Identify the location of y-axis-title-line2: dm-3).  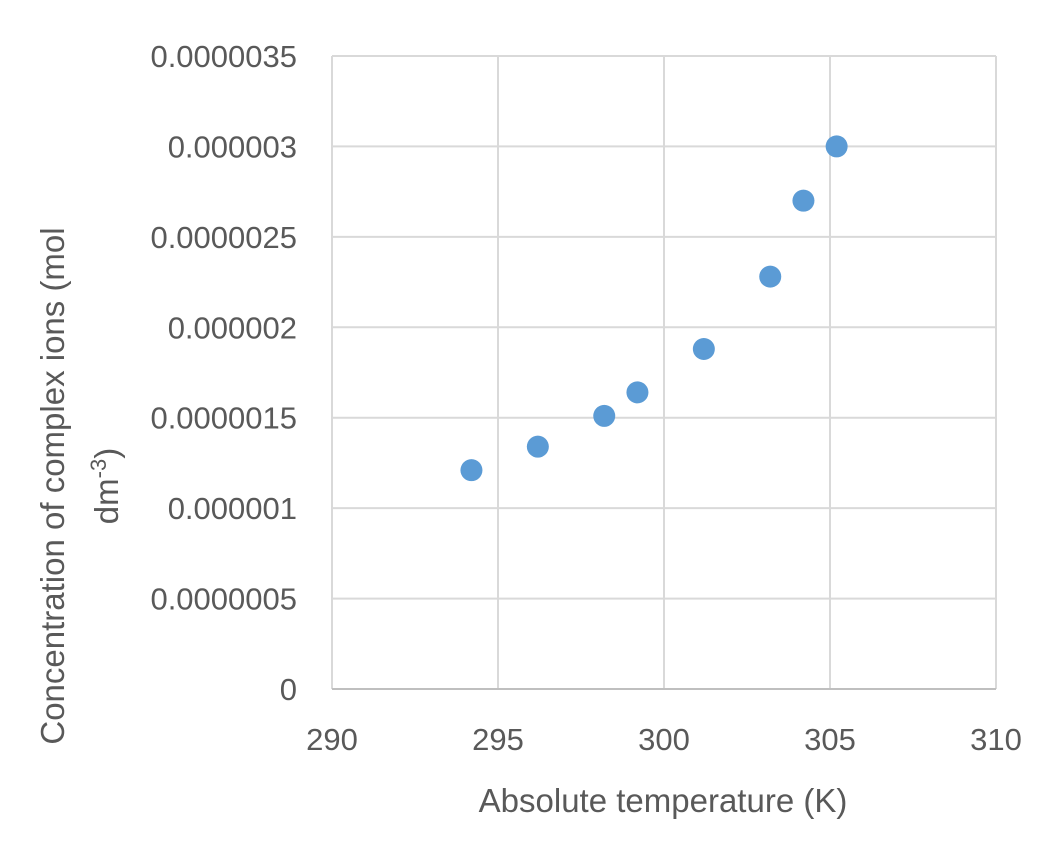
(105, 486).